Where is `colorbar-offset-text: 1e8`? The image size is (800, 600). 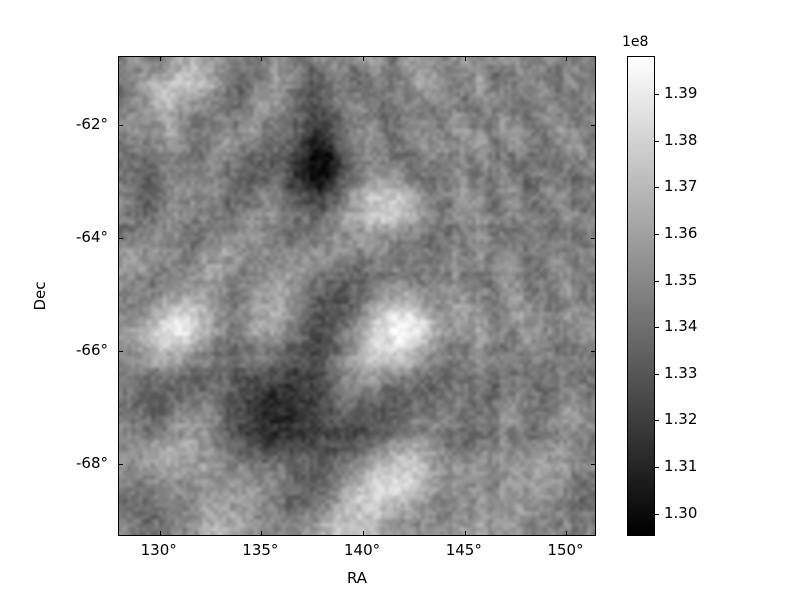
colorbar-offset-text: 1e8 is located at coordinates (635, 42).